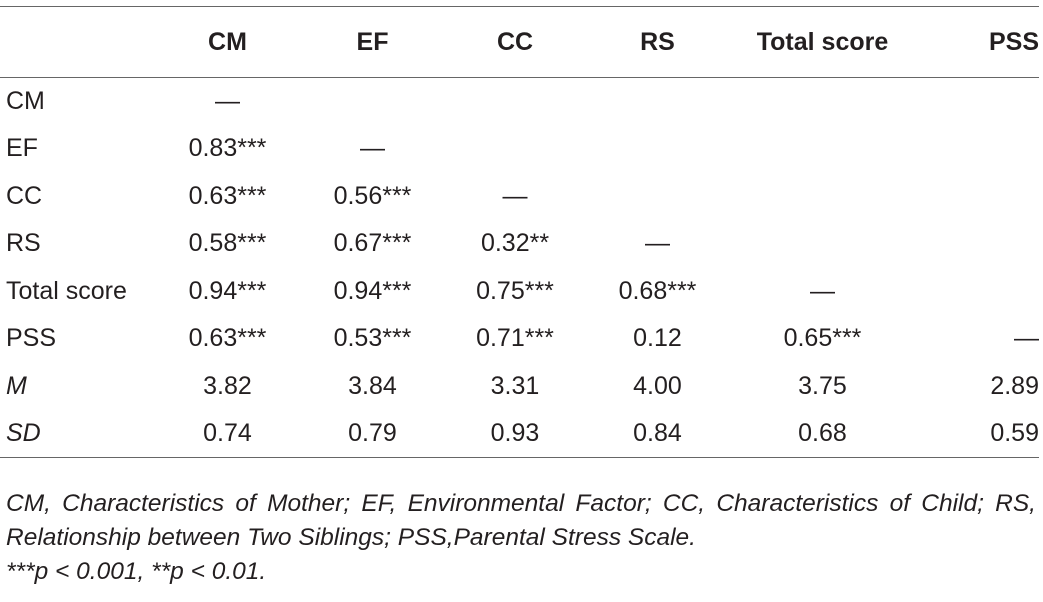  What do you see at coordinates (31, 338) in the screenshot?
I see `row-label: PSS` at bounding box center [31, 338].